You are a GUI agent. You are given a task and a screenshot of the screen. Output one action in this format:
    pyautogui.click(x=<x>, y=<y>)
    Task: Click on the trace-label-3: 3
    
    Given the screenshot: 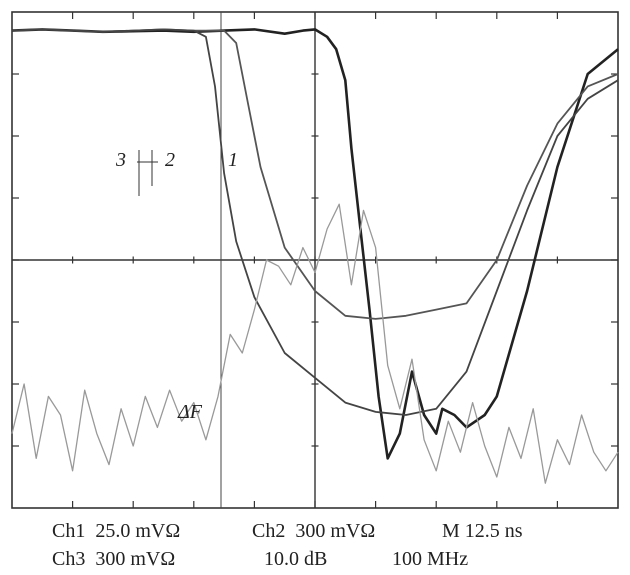 What is the action you would take?
    pyautogui.click(x=120, y=160)
    